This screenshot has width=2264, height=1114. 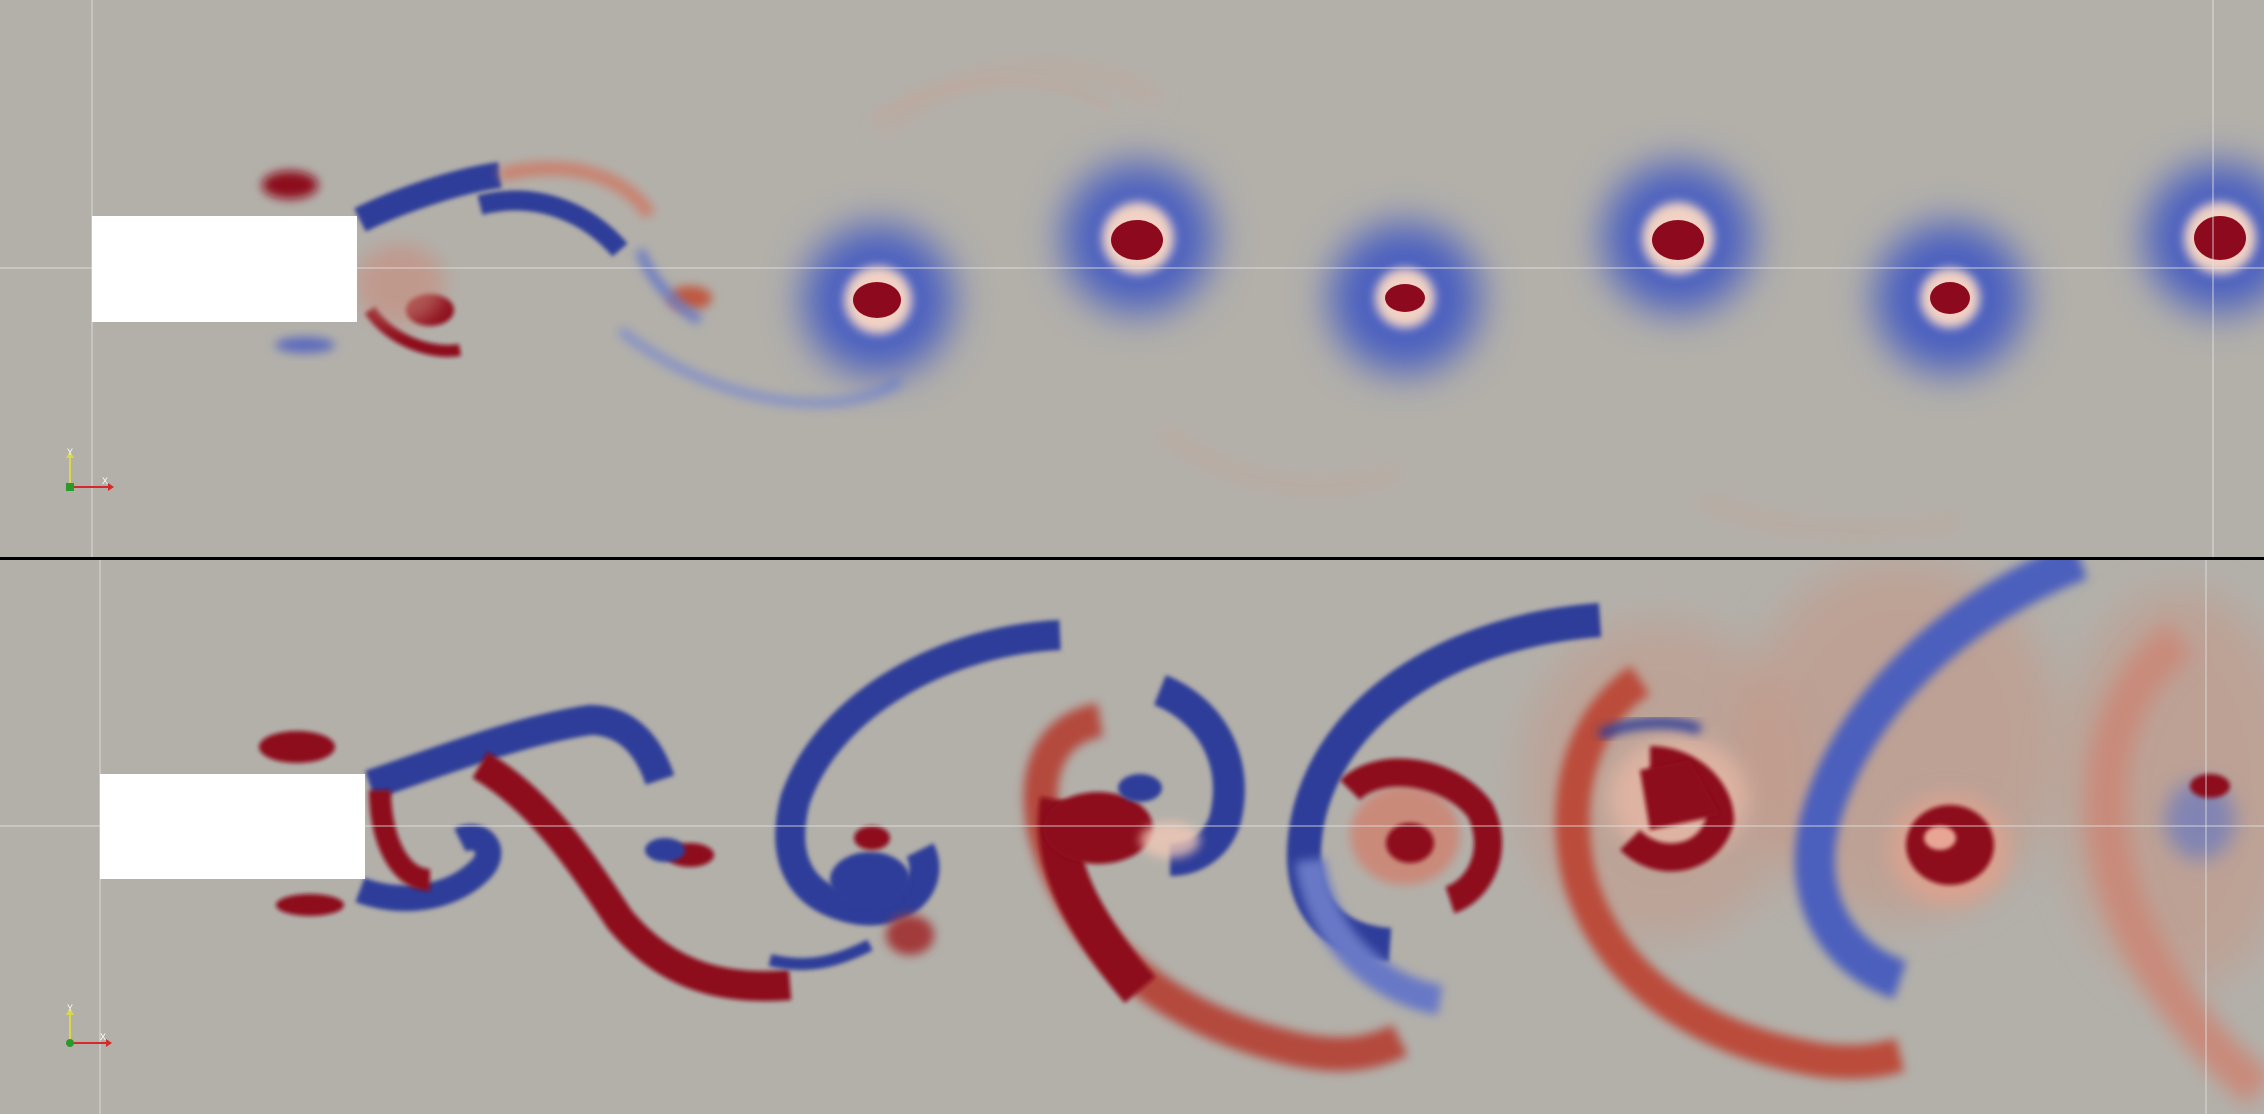 What do you see at coordinates (1132, 558) in the screenshot?
I see `view-divider` at bounding box center [1132, 558].